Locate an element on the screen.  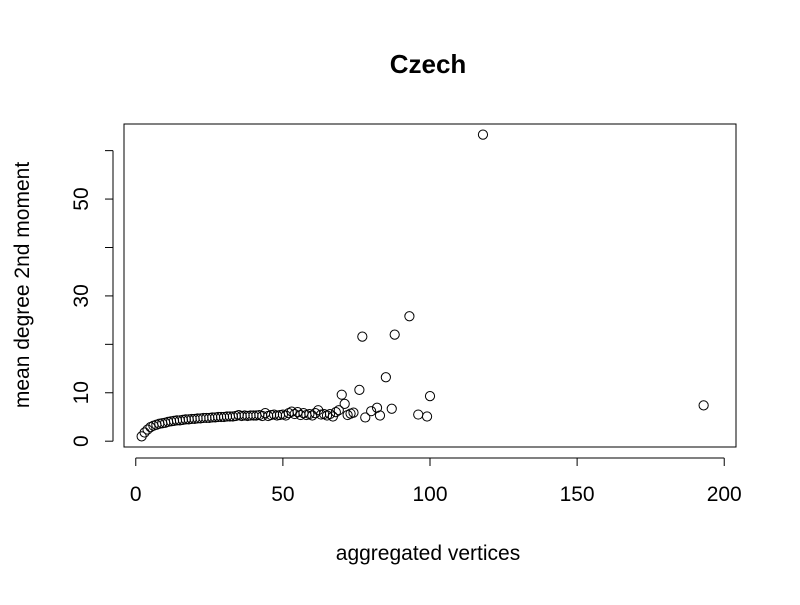
x-tick-label: 0 is located at coordinates (136, 494).